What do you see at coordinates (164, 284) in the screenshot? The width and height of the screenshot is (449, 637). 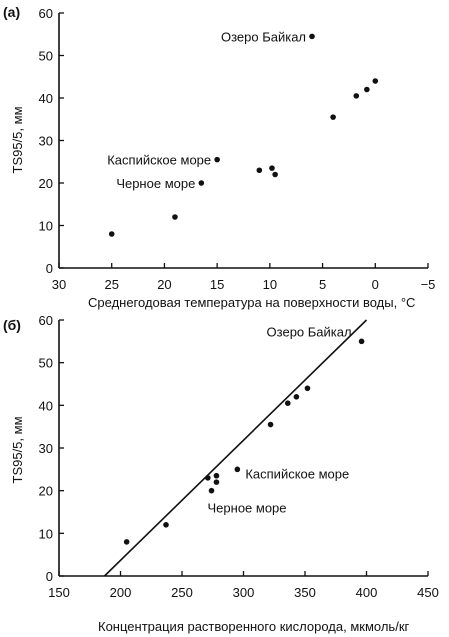 I see `x-tick-label: 20` at bounding box center [164, 284].